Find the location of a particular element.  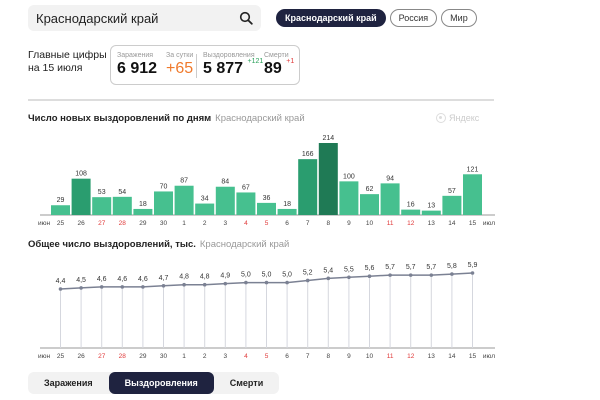

point-value-label: 5,9 is located at coordinates (473, 265).